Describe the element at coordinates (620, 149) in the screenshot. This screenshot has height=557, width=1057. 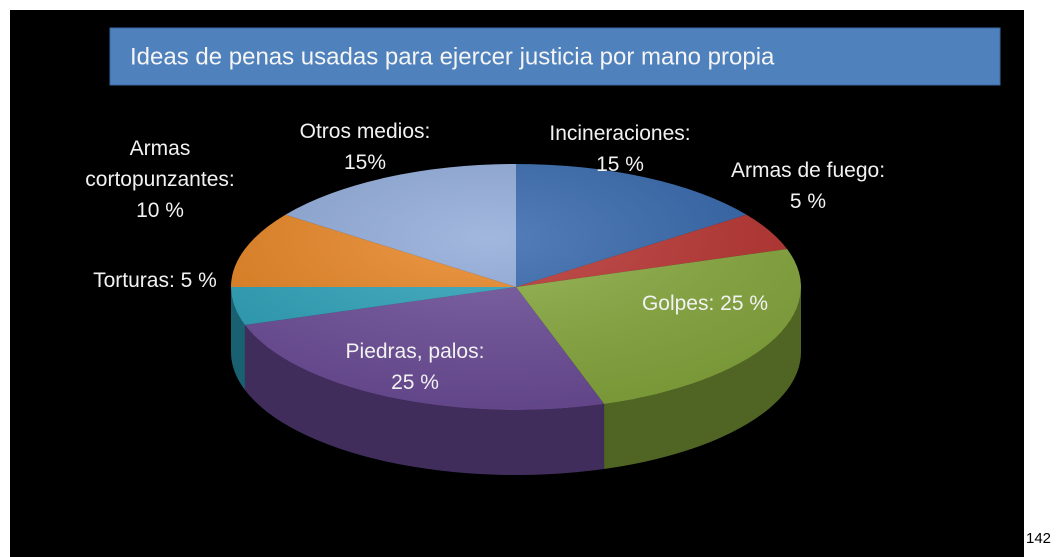
I see `data-label: Incineraciones: 15 %` at that location.